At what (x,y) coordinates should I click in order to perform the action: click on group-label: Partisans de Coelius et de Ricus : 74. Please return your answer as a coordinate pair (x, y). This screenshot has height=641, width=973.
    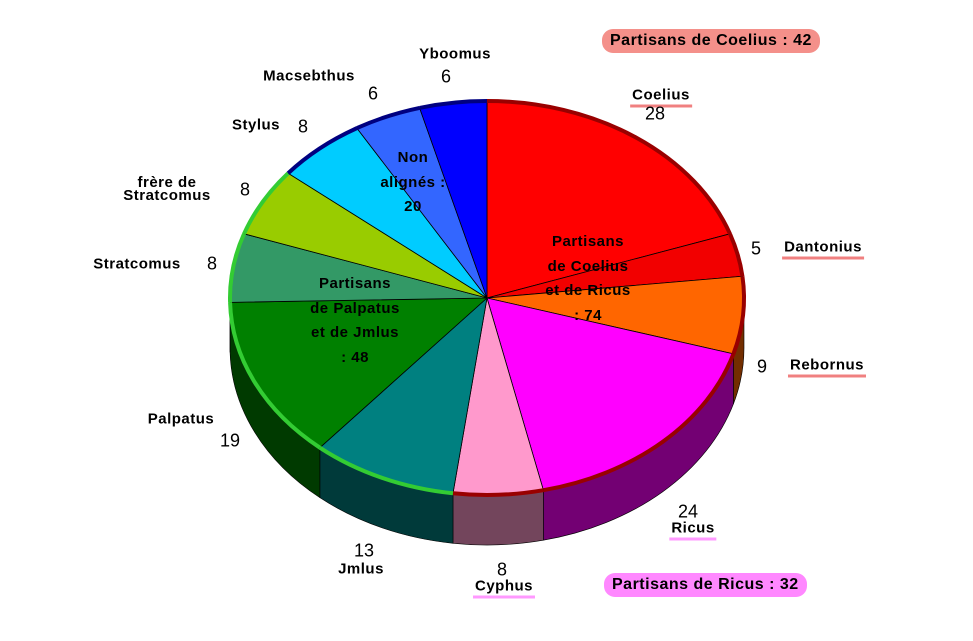
    Looking at the image, I should click on (588, 278).